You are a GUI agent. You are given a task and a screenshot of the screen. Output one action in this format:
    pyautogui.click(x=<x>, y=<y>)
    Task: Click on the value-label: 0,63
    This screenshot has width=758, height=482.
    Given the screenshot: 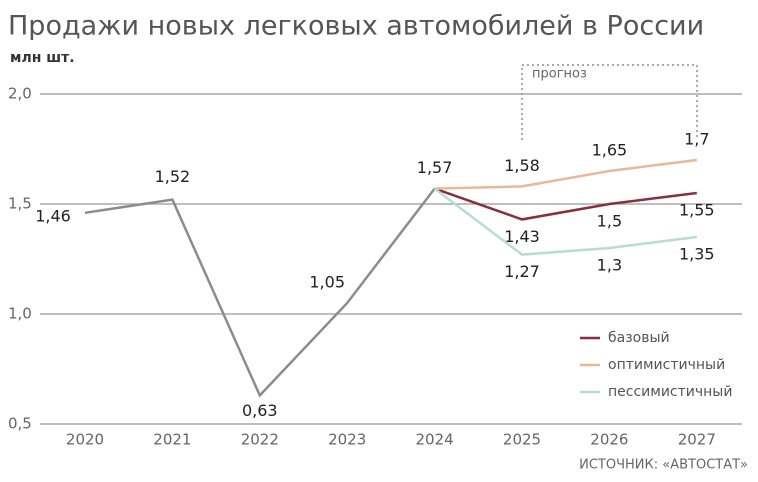 What is the action you would take?
    pyautogui.click(x=260, y=410)
    